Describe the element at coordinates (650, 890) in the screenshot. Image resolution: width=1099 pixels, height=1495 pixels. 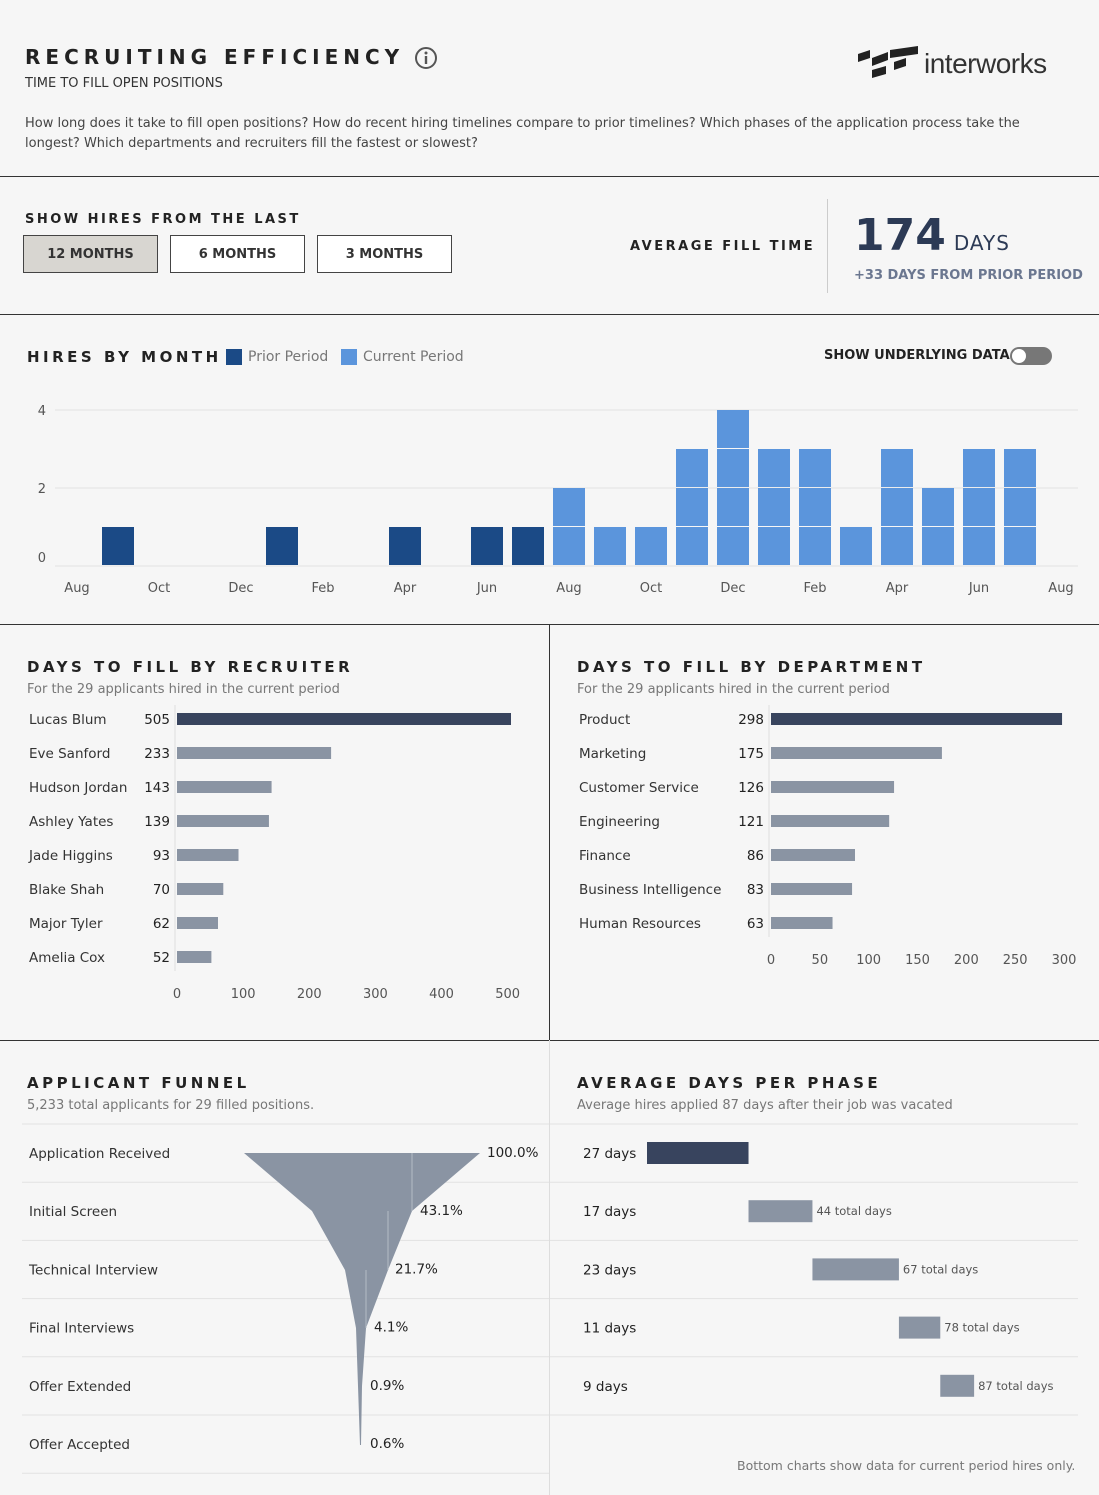
I see `bar-category-label: Business Intelligence` at that location.